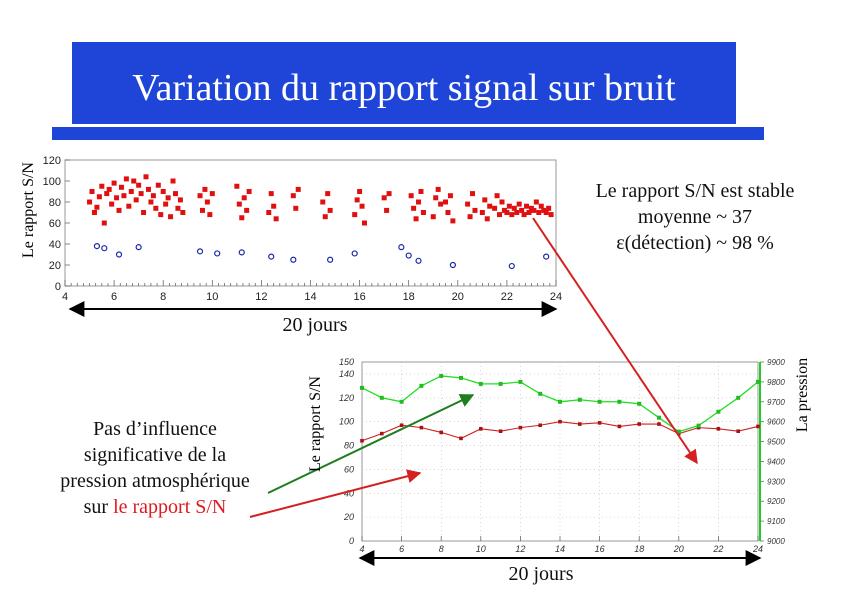 The image size is (842, 595). I want to click on influence-note-line4: sur le rapport S/N, so click(155, 507).